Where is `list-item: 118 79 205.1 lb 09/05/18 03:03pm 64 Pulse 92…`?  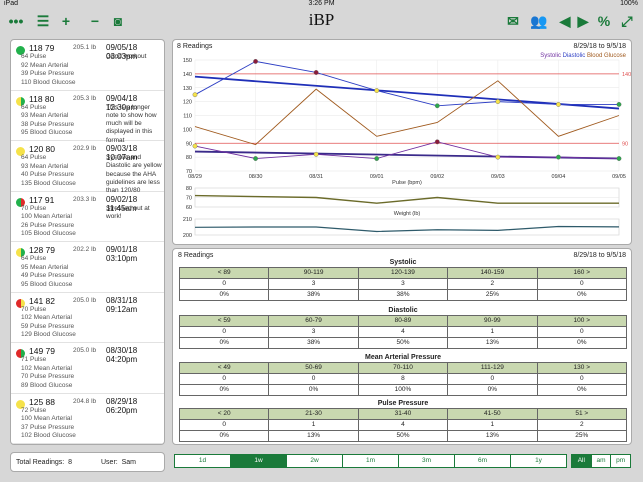
list-item: 118 79 205.1 lb 09/05/18 03:03pm 64 Pulse 92… is located at coordinates (87, 65).